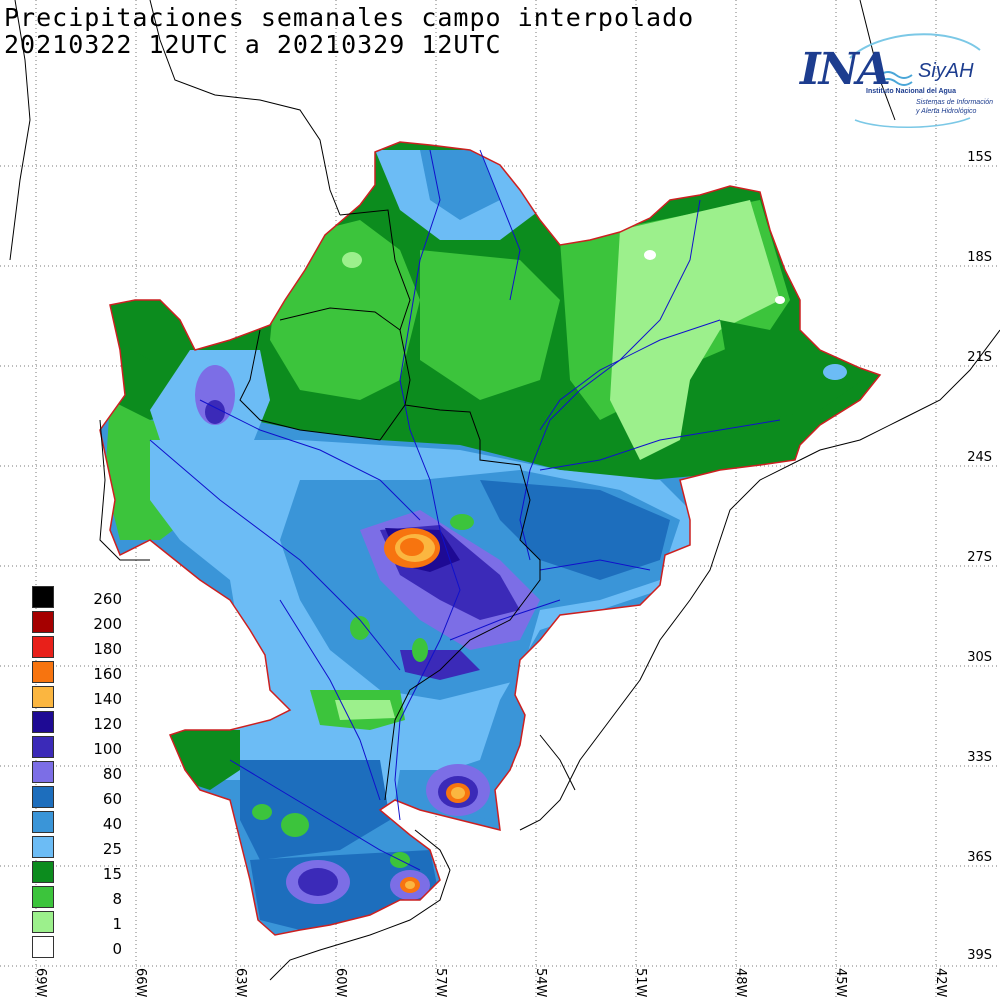  What do you see at coordinates (979, 457) in the screenshot?
I see `lat-label: 24S` at bounding box center [979, 457].